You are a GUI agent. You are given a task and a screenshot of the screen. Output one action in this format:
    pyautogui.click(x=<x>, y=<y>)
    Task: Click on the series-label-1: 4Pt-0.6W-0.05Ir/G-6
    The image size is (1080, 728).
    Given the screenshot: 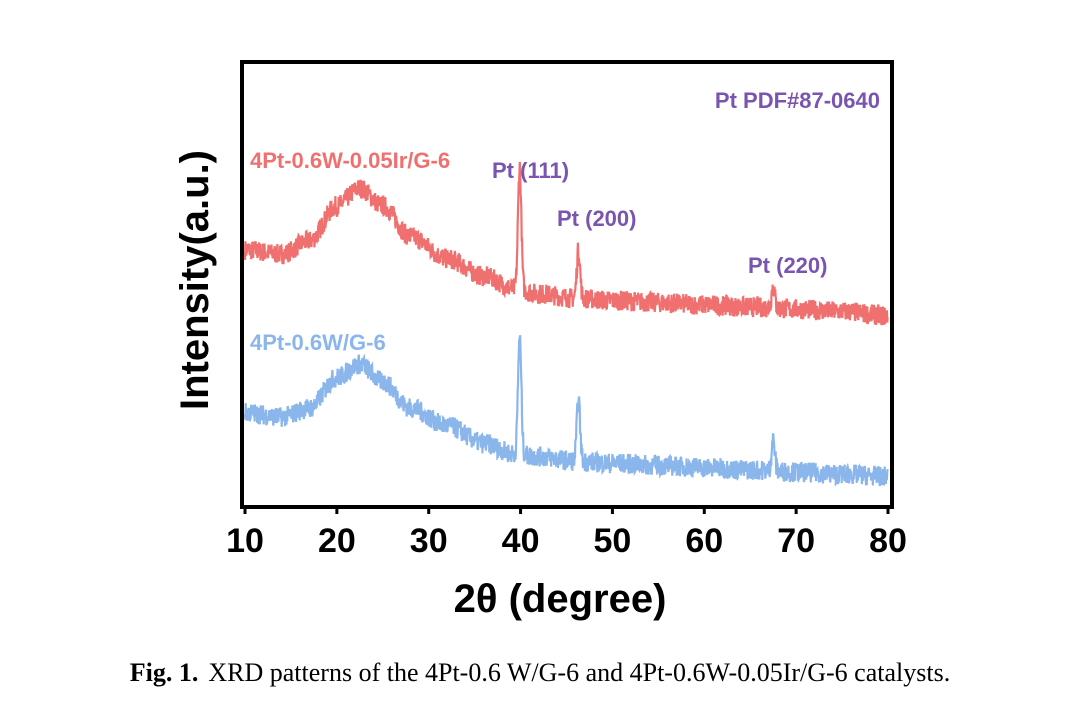 What is the action you would take?
    pyautogui.click(x=350, y=160)
    